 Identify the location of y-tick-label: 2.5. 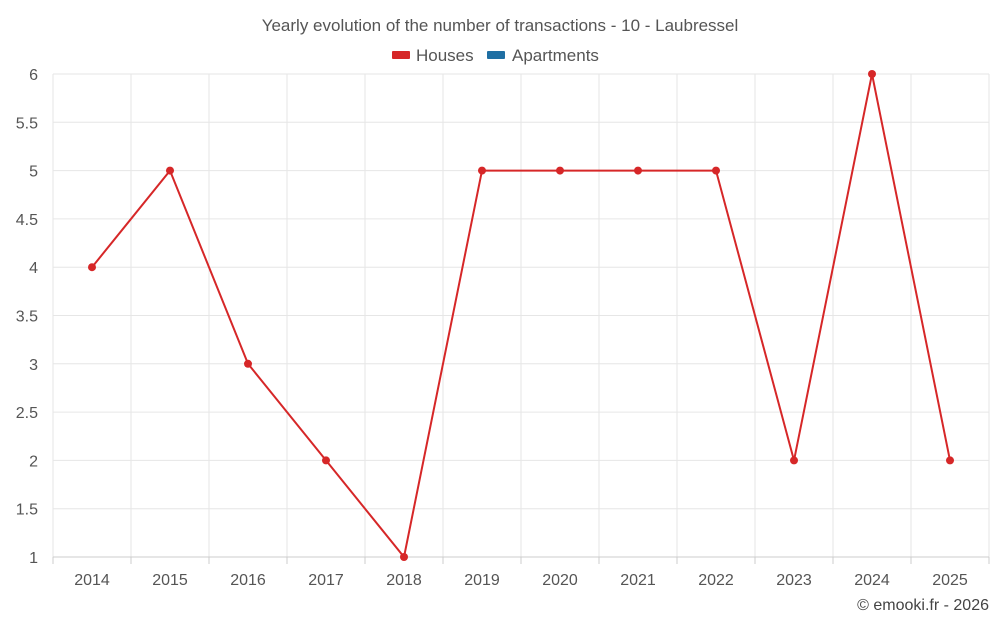
(27, 413).